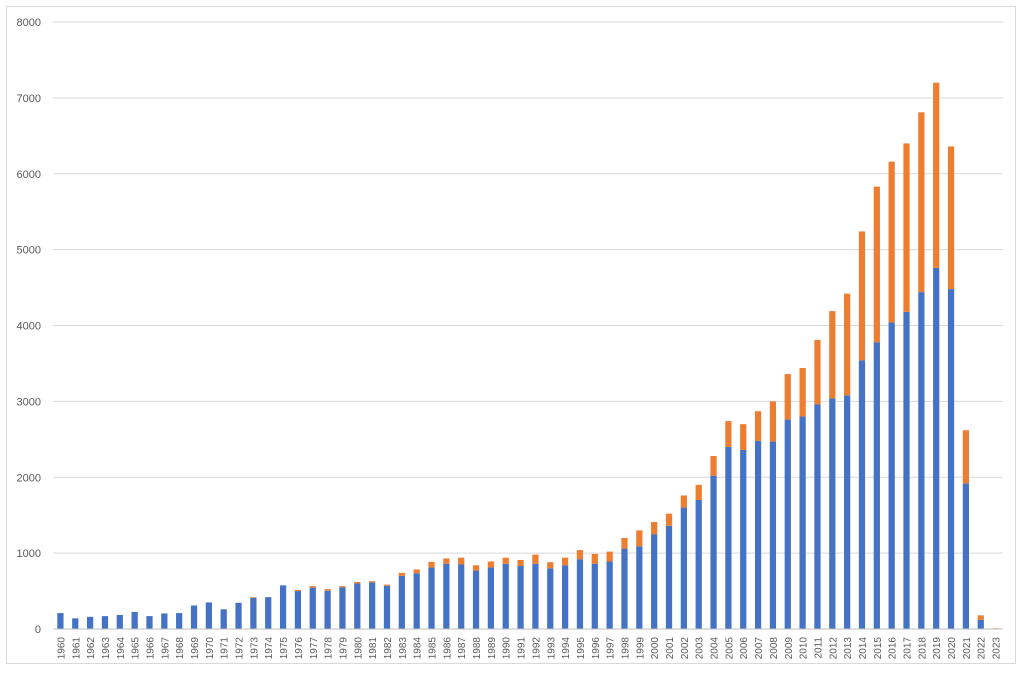 This screenshot has width=1024, height=673. What do you see at coordinates (269, 648) in the screenshot?
I see `x-tick-label-1974: 1974` at bounding box center [269, 648].